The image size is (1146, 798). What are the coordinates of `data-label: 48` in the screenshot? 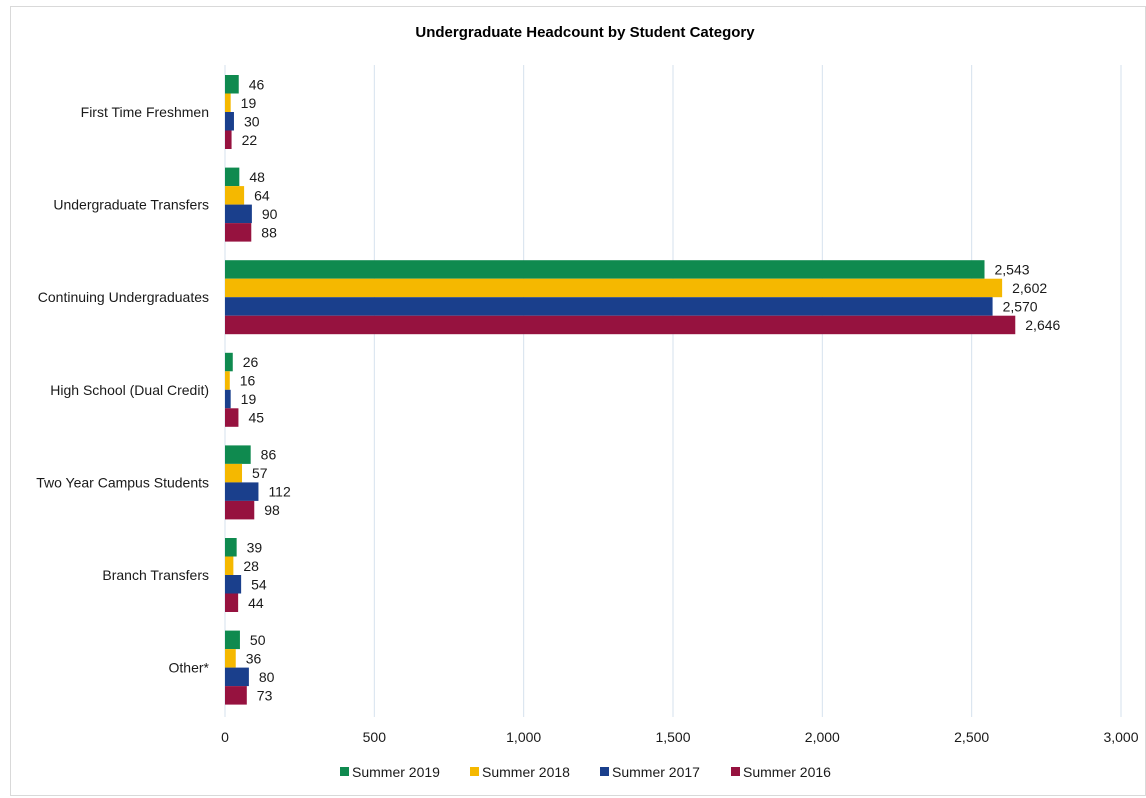 It's located at (257, 177).